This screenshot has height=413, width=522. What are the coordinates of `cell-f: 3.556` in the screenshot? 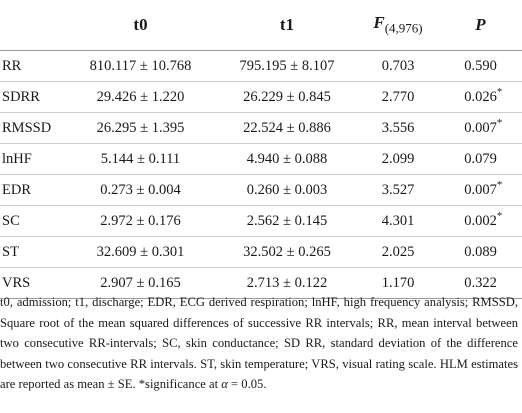 It's located at (398, 128).